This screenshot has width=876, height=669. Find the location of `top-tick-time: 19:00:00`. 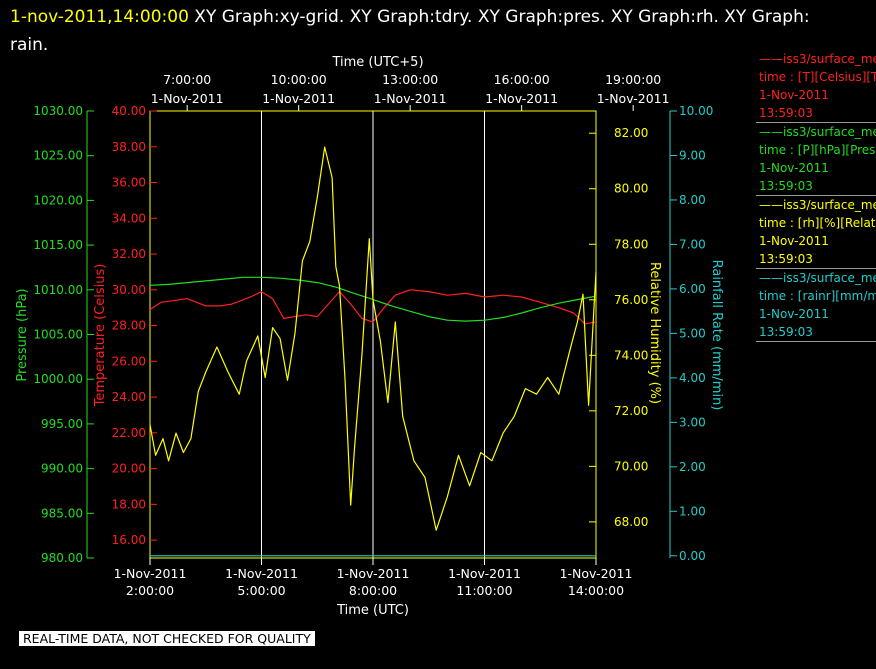

top-tick-time: 19:00:00 is located at coordinates (633, 79).